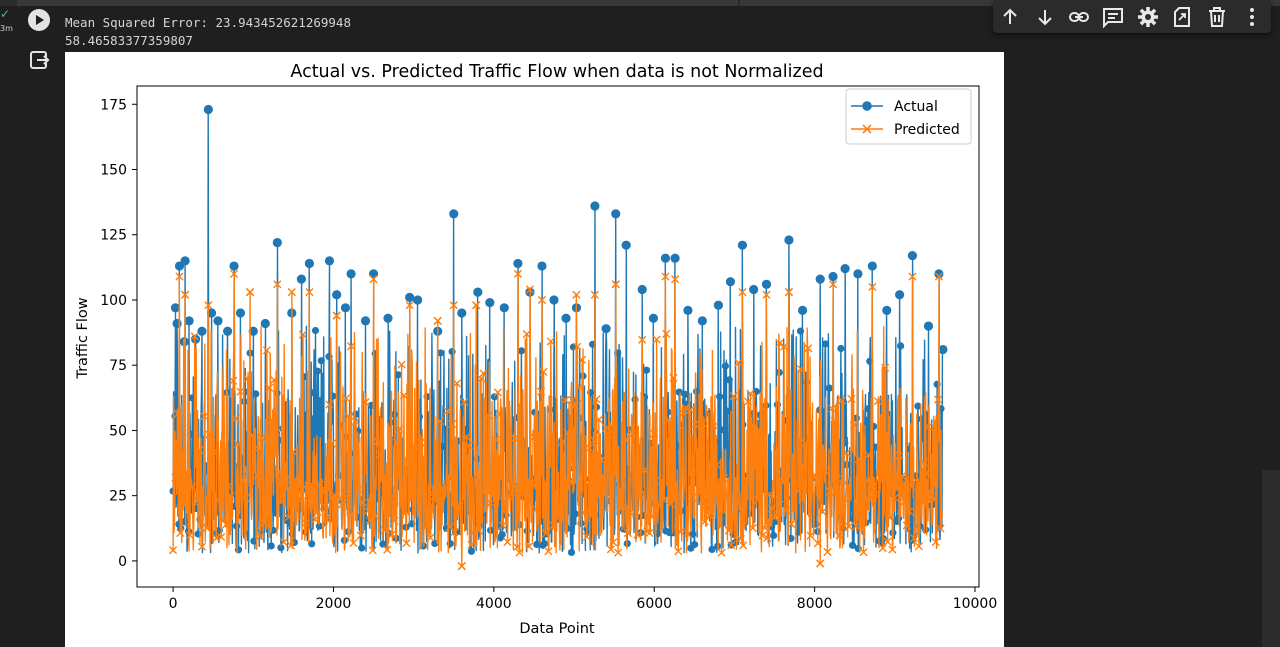  I want to click on settings-button, so click(1148, 17).